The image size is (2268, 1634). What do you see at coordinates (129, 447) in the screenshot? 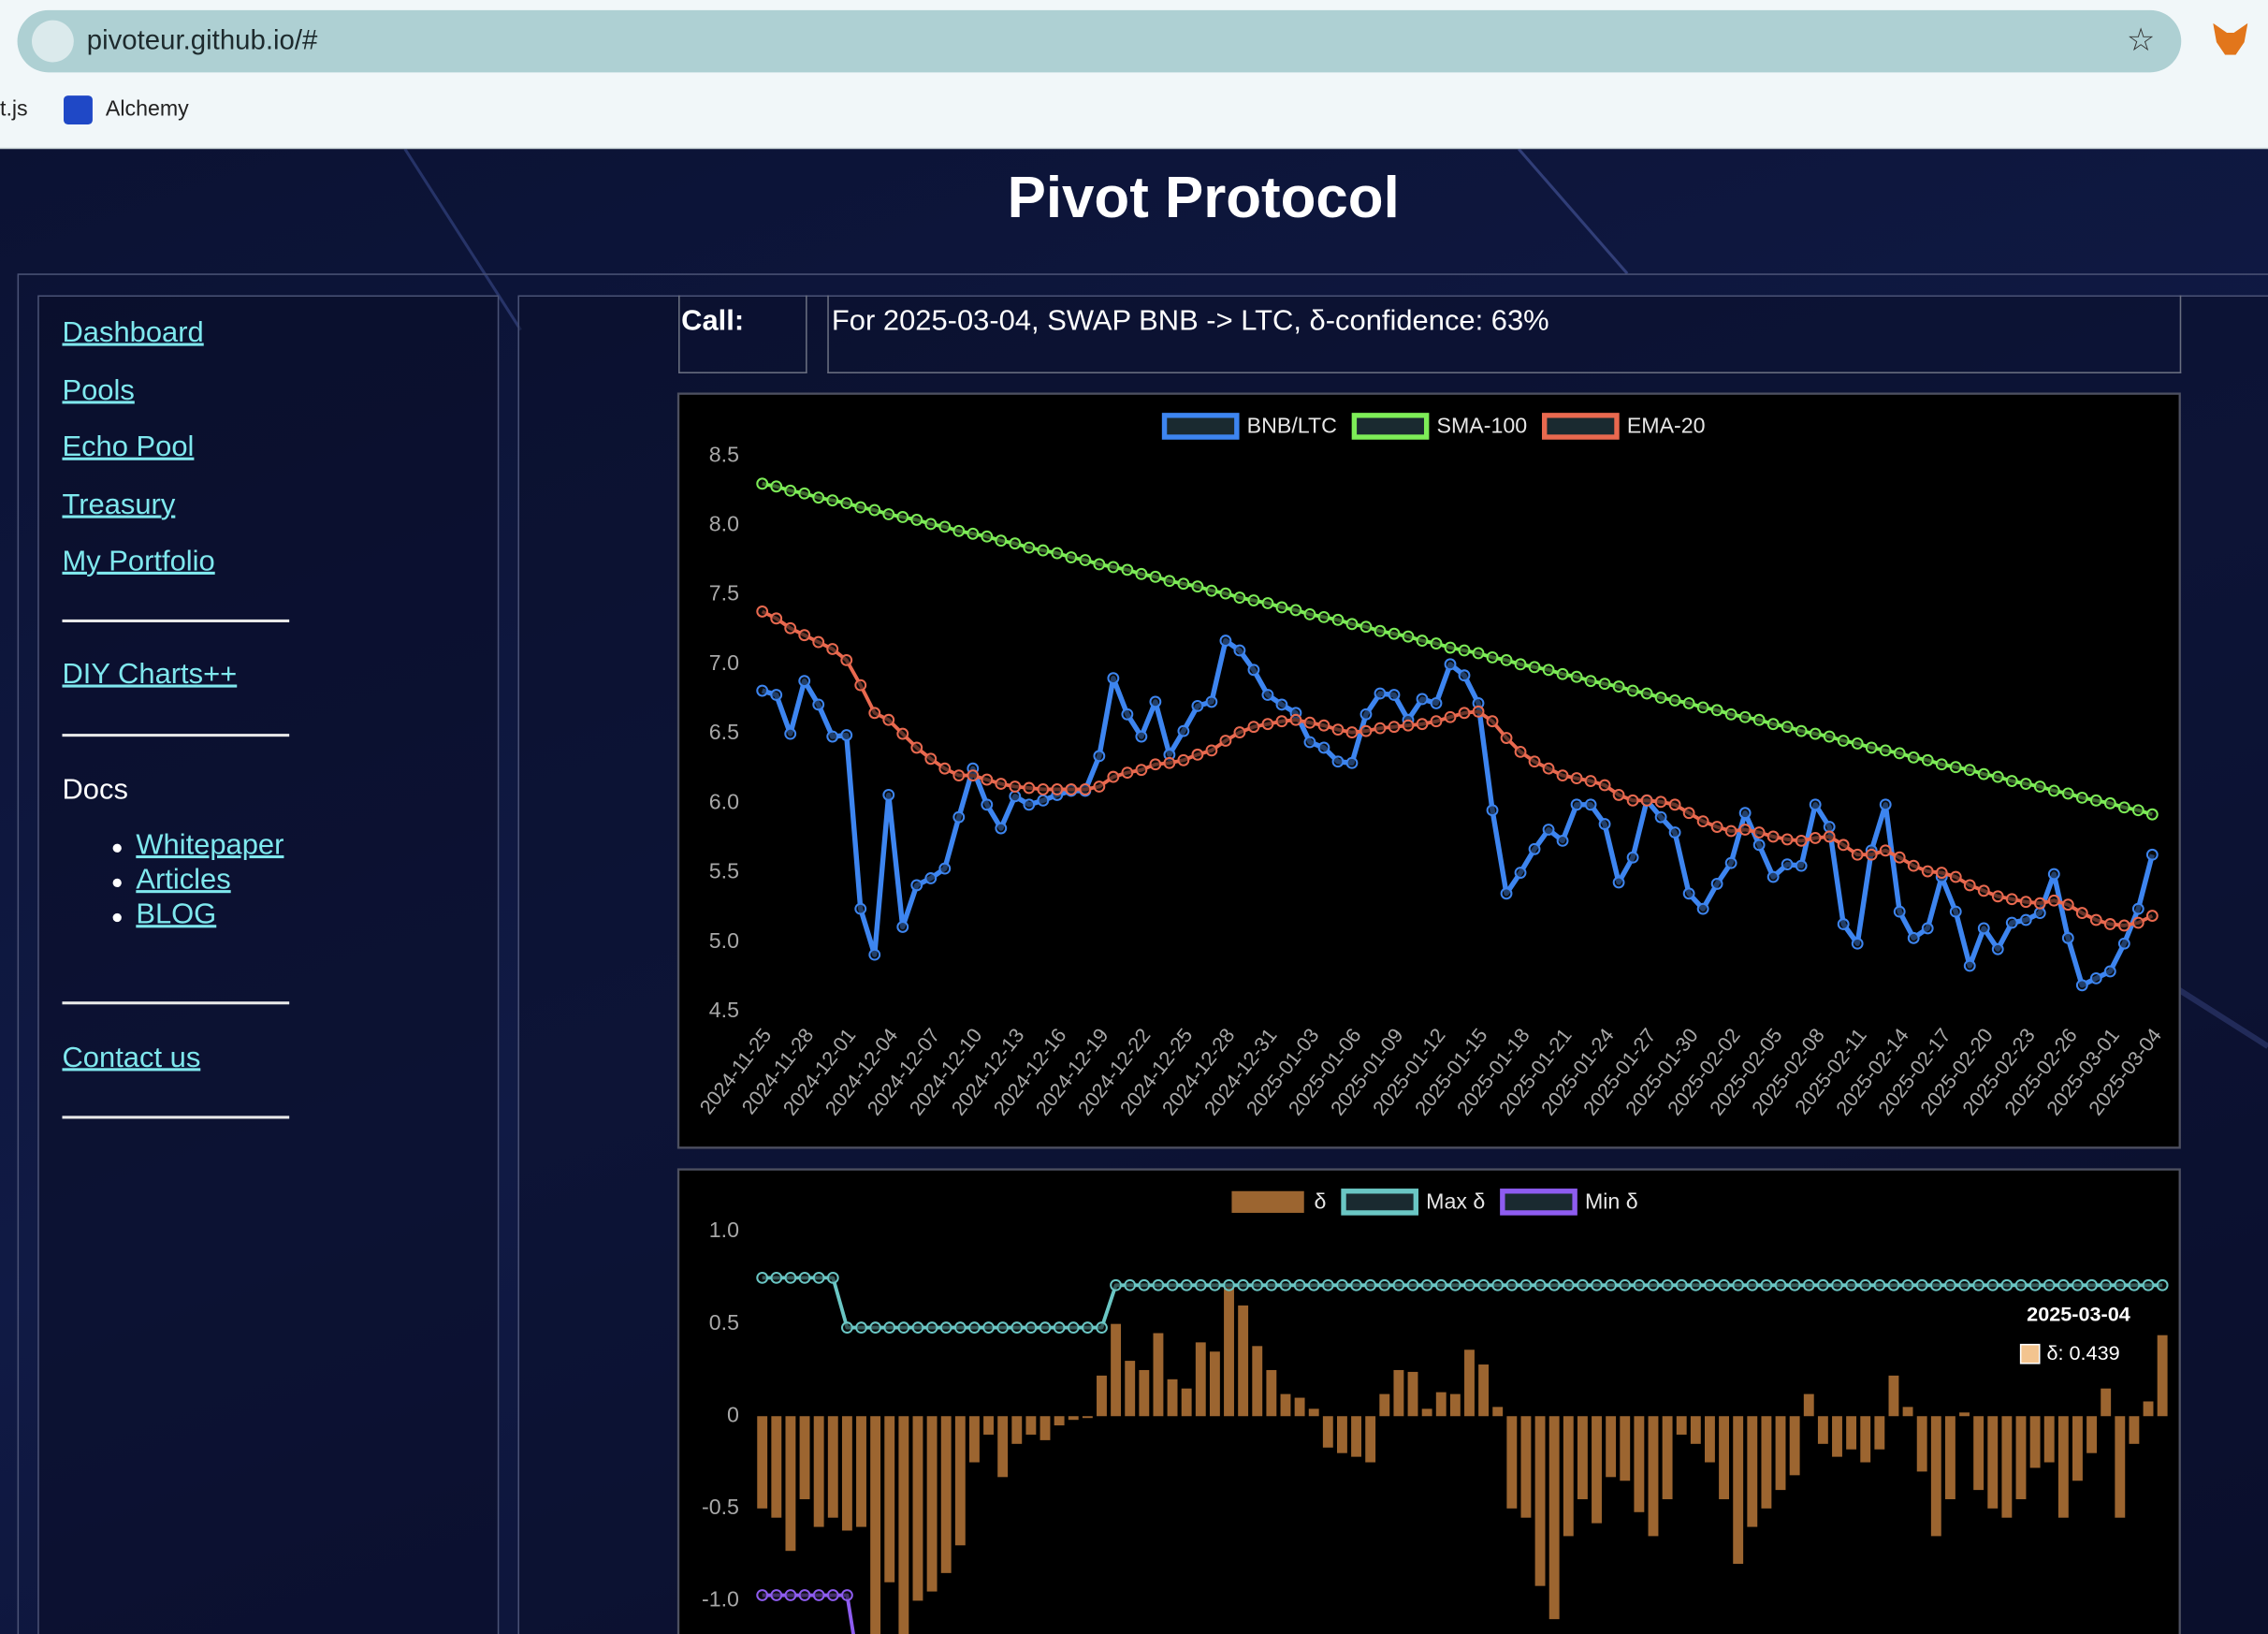
I see `nav-link: Echo Pool` at bounding box center [129, 447].